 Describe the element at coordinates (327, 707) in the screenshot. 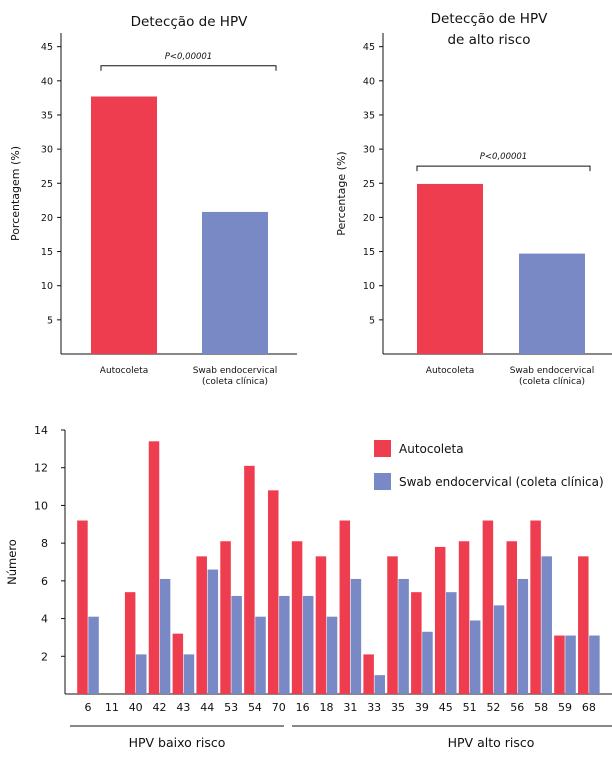

I see `x-category-label: 18` at that location.